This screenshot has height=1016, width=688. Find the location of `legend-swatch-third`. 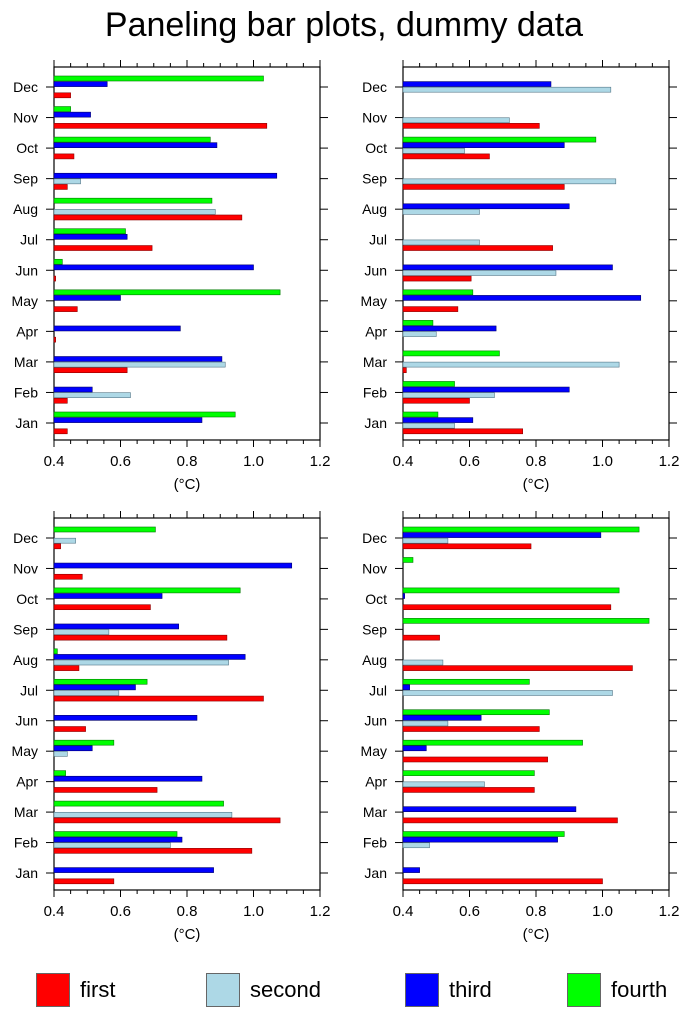

legend-swatch-third is located at coordinates (422, 990).